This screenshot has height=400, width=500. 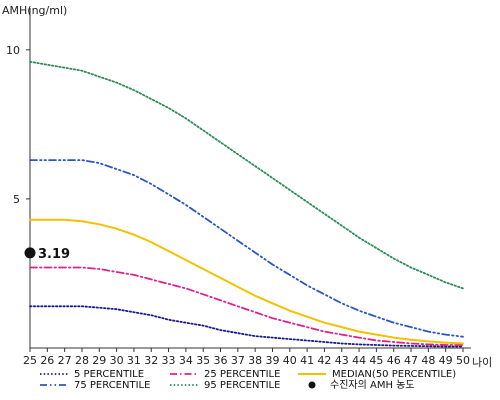 I want to click on x-tick-label: 45, so click(x=376, y=360).